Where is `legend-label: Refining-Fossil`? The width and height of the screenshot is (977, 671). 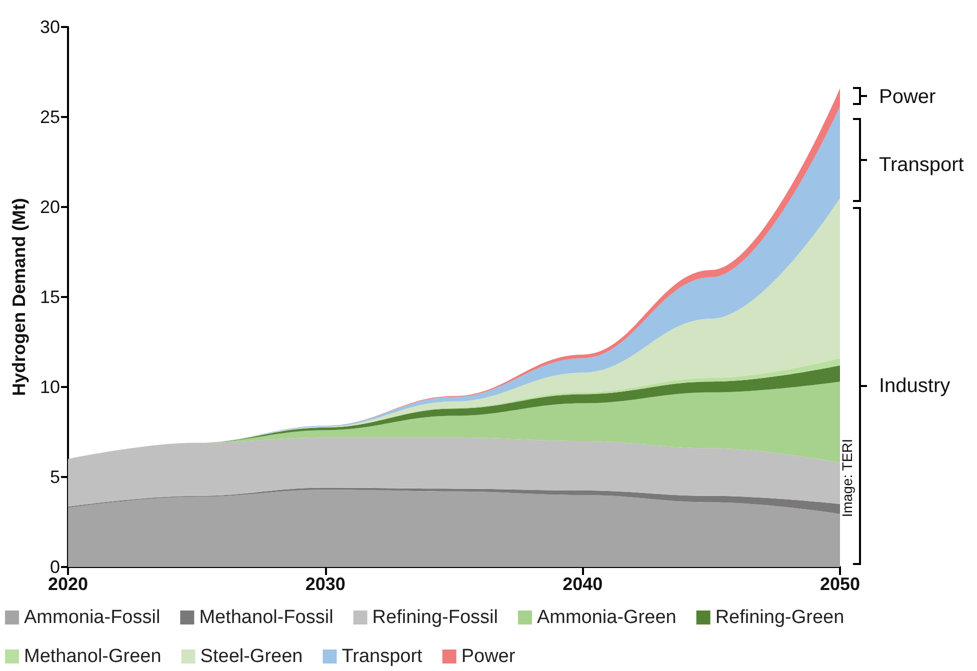 legend-label: Refining-Fossil is located at coordinates (435, 617).